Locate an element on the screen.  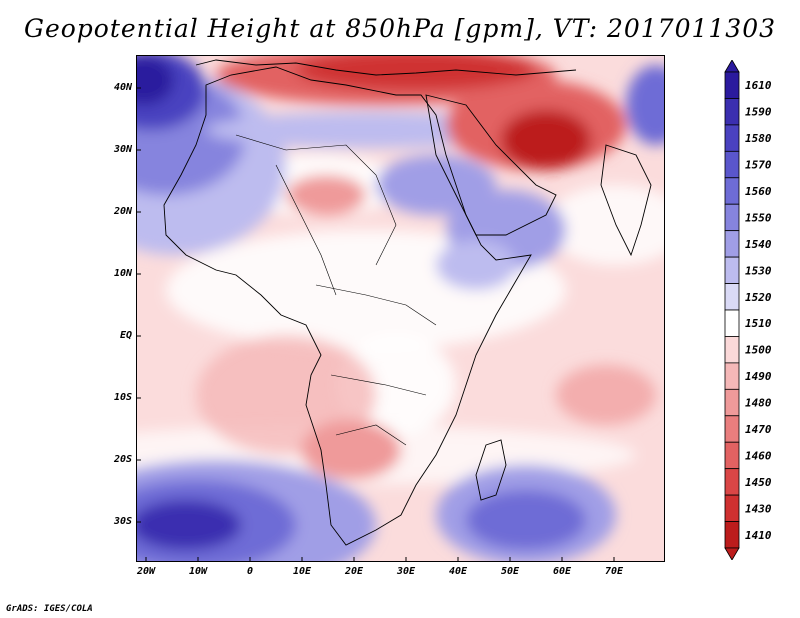
lon-label: 70E is located at coordinates (614, 571).